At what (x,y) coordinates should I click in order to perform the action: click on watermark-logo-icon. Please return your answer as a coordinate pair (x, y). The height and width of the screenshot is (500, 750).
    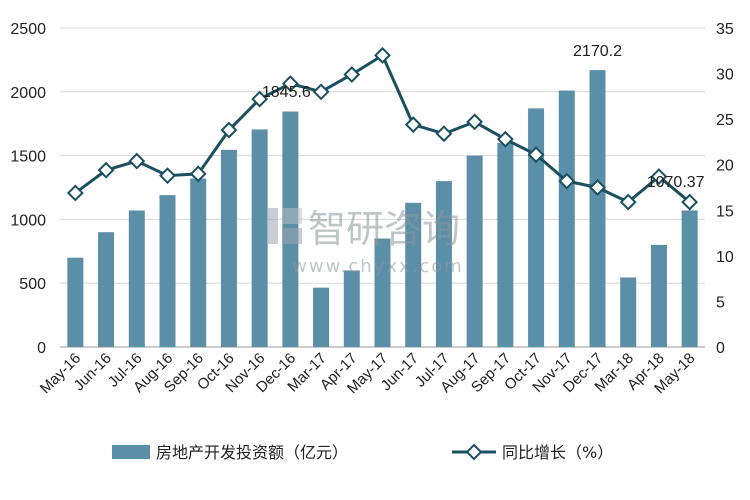
    Looking at the image, I should click on (285, 226).